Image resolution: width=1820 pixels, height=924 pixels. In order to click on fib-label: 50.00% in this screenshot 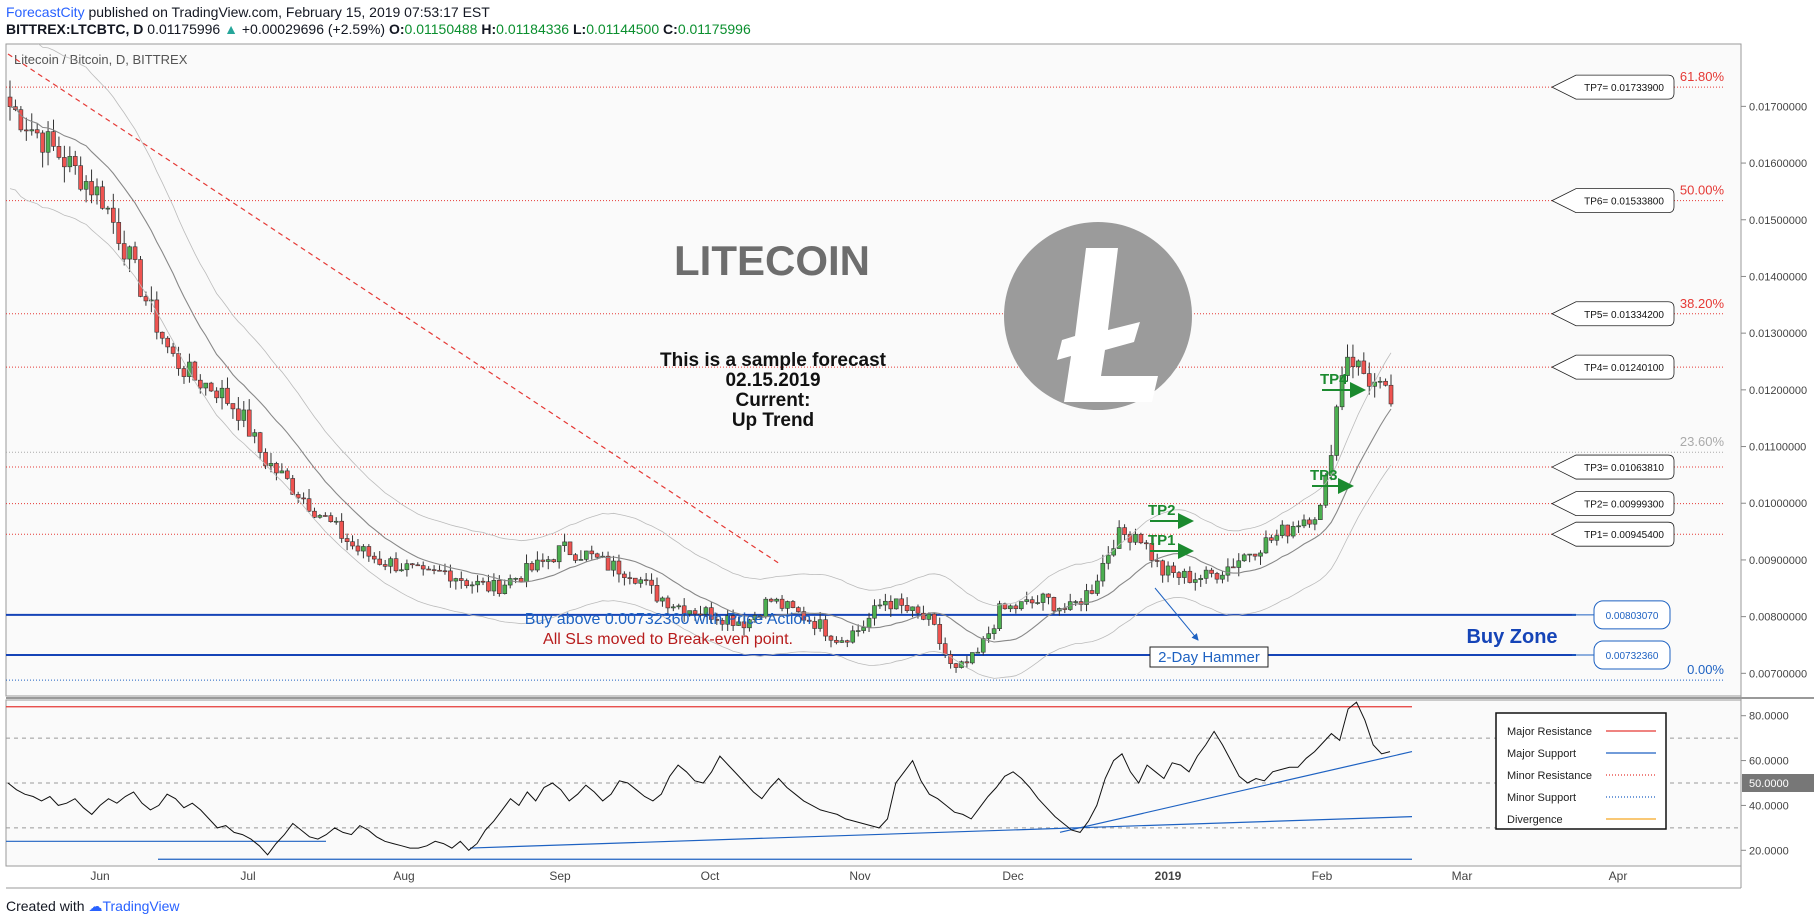, I will do `click(1702, 190)`.